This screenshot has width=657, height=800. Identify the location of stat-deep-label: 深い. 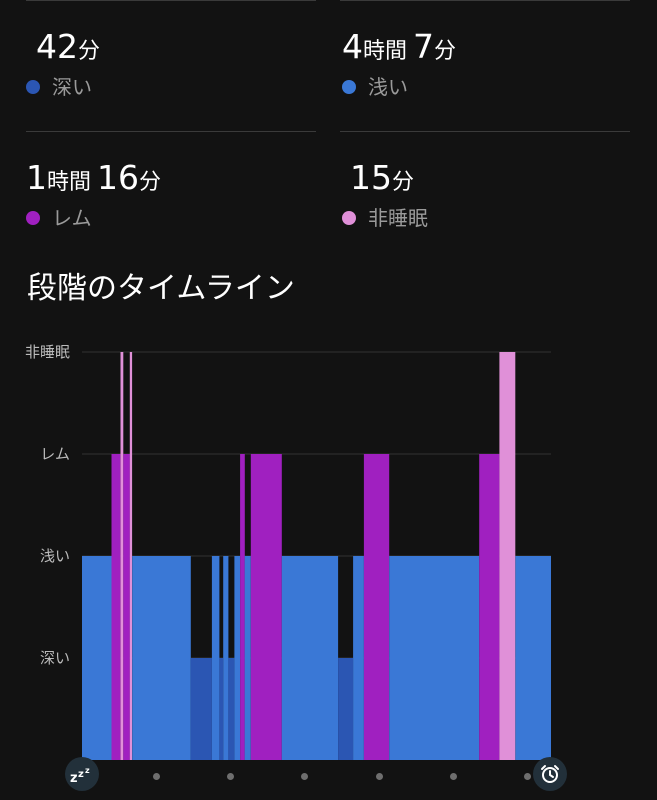
(72, 87).